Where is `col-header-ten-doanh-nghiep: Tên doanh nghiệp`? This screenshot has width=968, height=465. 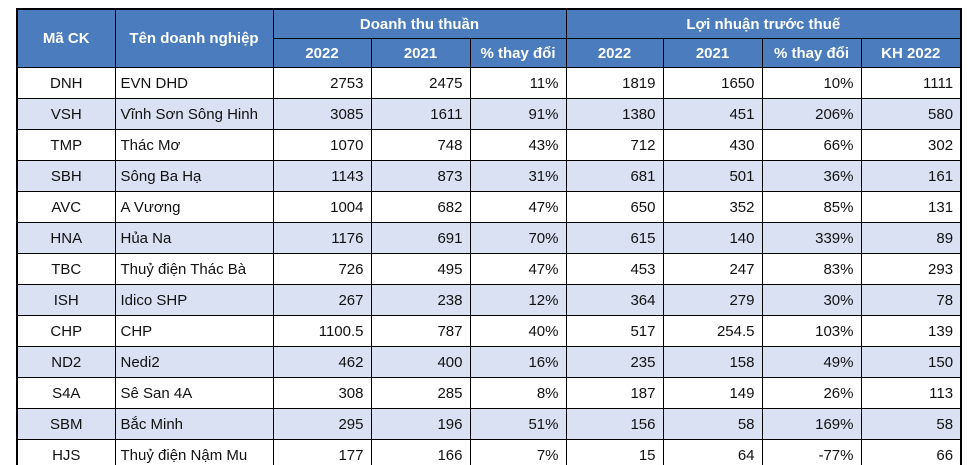
col-header-ten-doanh-nghiep: Tên doanh nghiệp is located at coordinates (194, 38).